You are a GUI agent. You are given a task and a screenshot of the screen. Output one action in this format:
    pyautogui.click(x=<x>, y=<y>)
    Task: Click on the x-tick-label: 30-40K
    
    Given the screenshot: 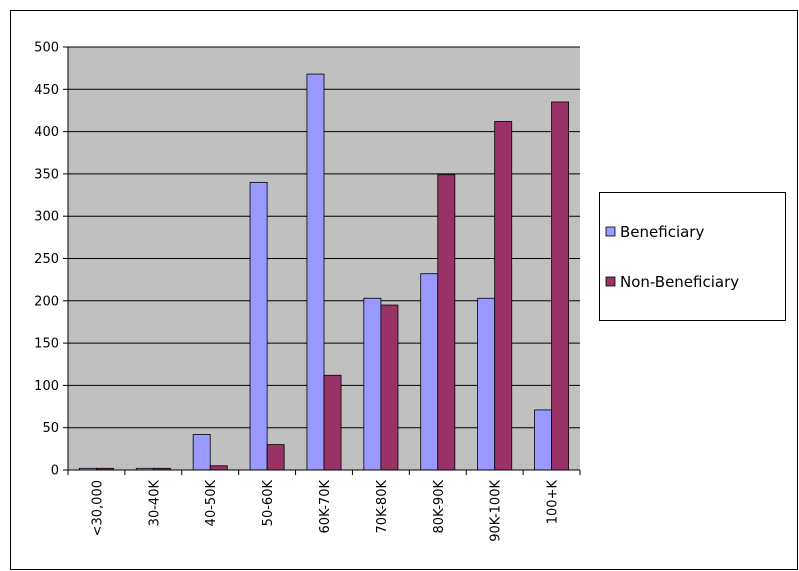 What is the action you would take?
    pyautogui.click(x=154, y=503)
    